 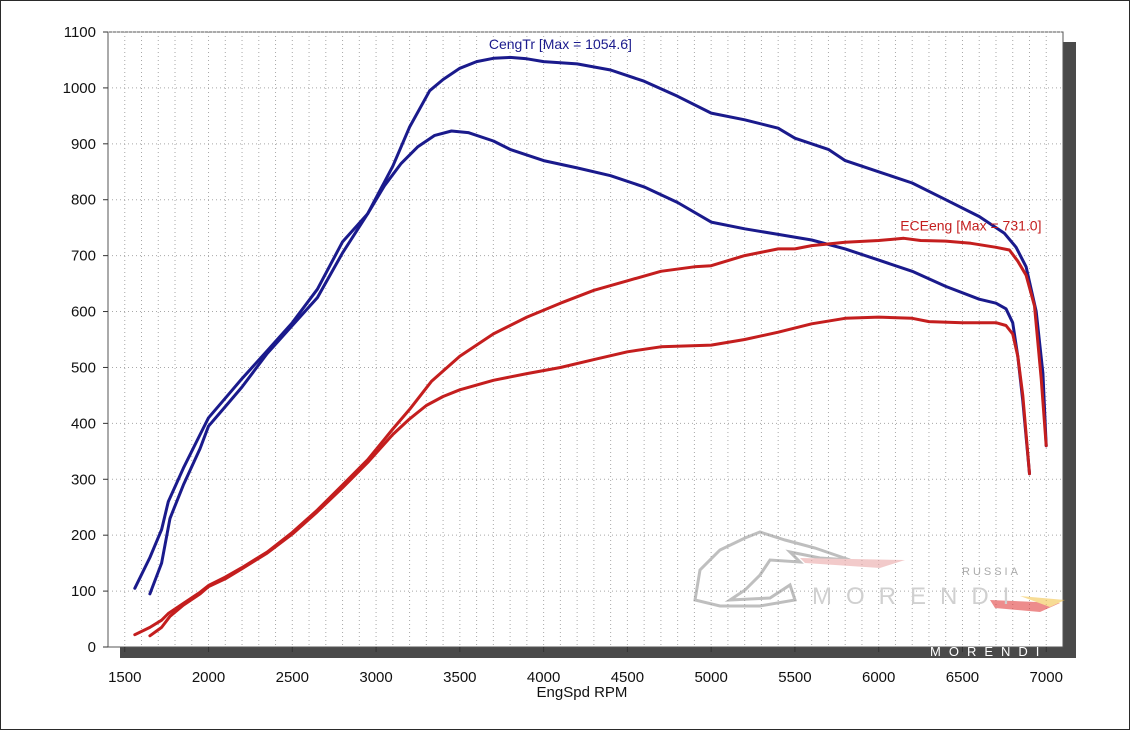 I want to click on annotation-torque-max: CengTr [Max = 1054.6], so click(x=560, y=44).